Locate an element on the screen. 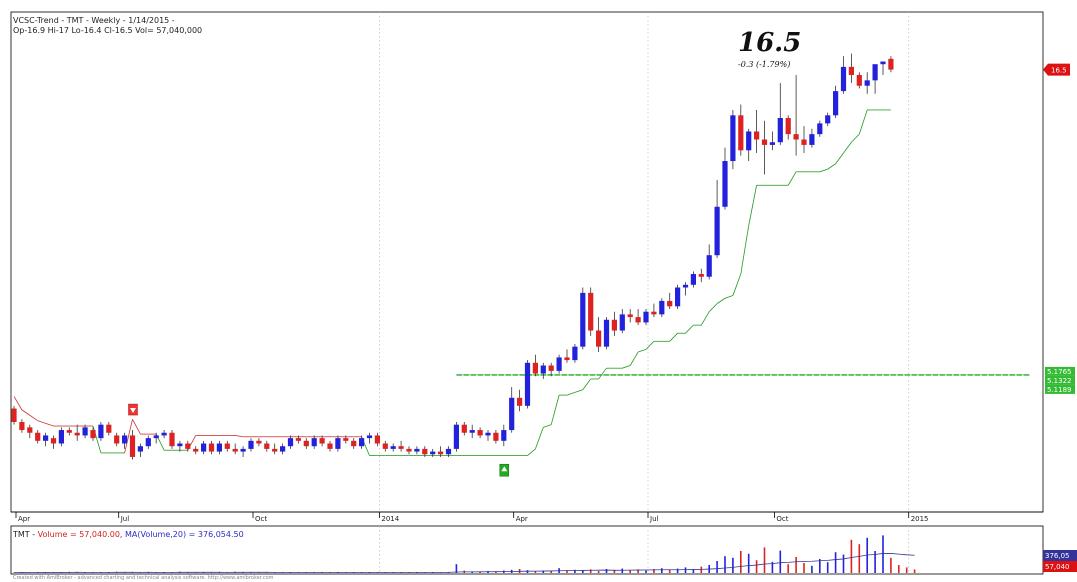 Image resolution: width=1077 pixels, height=582 pixels. volume-ma-line is located at coordinates (464, 563).